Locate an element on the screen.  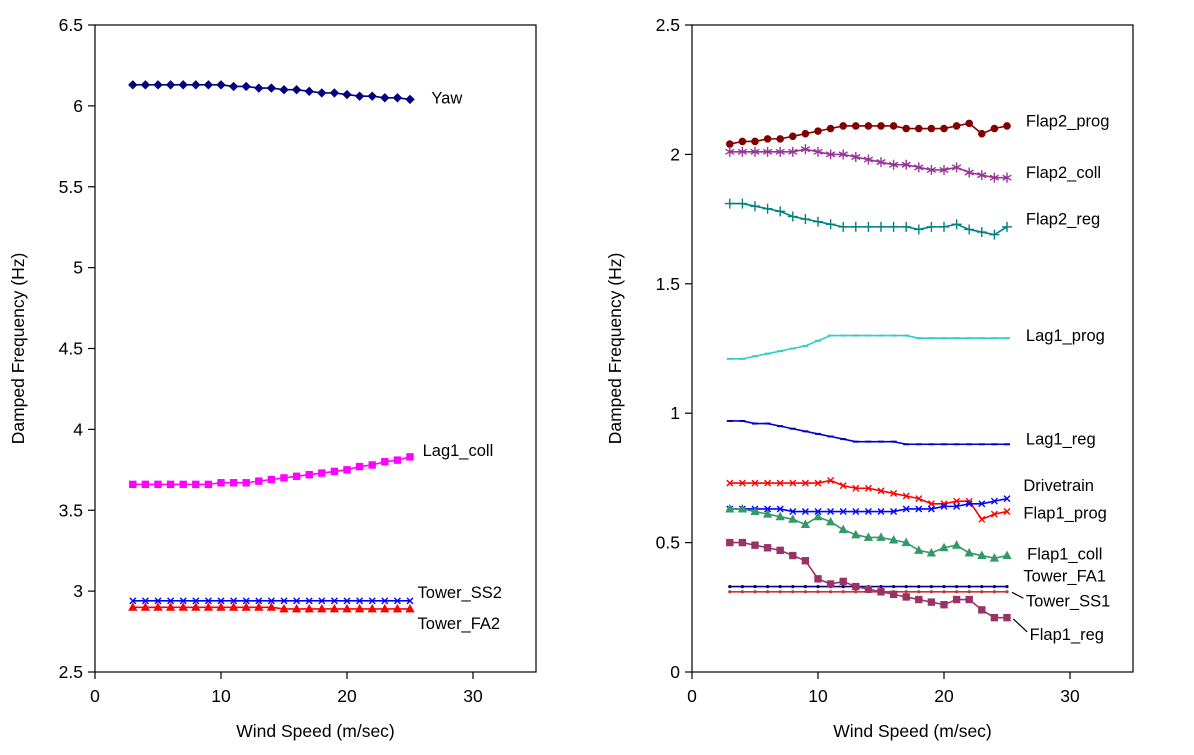
series-Tower_SS1: Tower_SS1 is located at coordinates (919, 600).